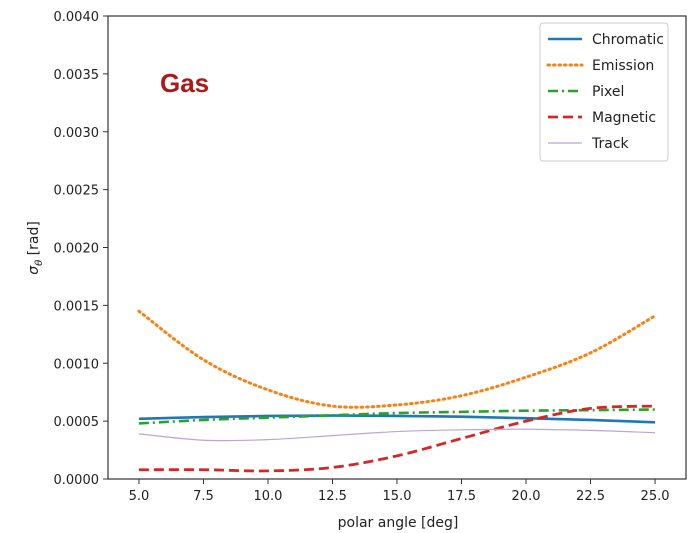  I want to click on x-tick-label: 7.5, so click(203, 496).